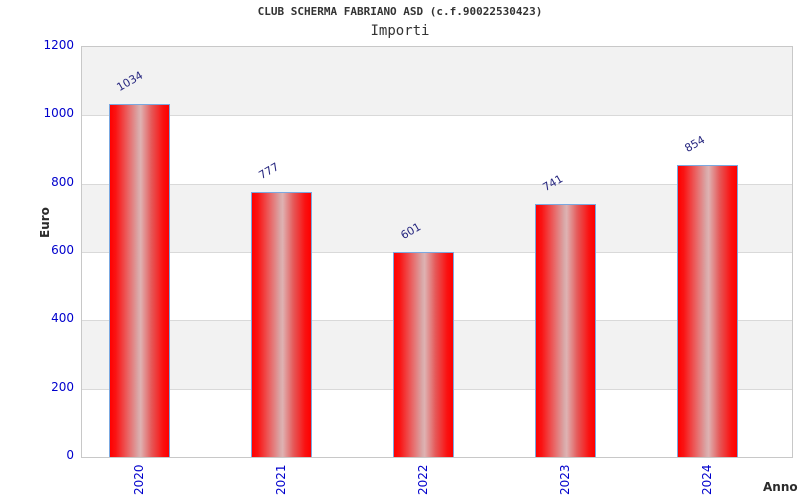 Image resolution: width=800 pixels, height=500 pixels. Describe the element at coordinates (400, 31) in the screenshot. I see `chart-subtitle: Importi` at that location.